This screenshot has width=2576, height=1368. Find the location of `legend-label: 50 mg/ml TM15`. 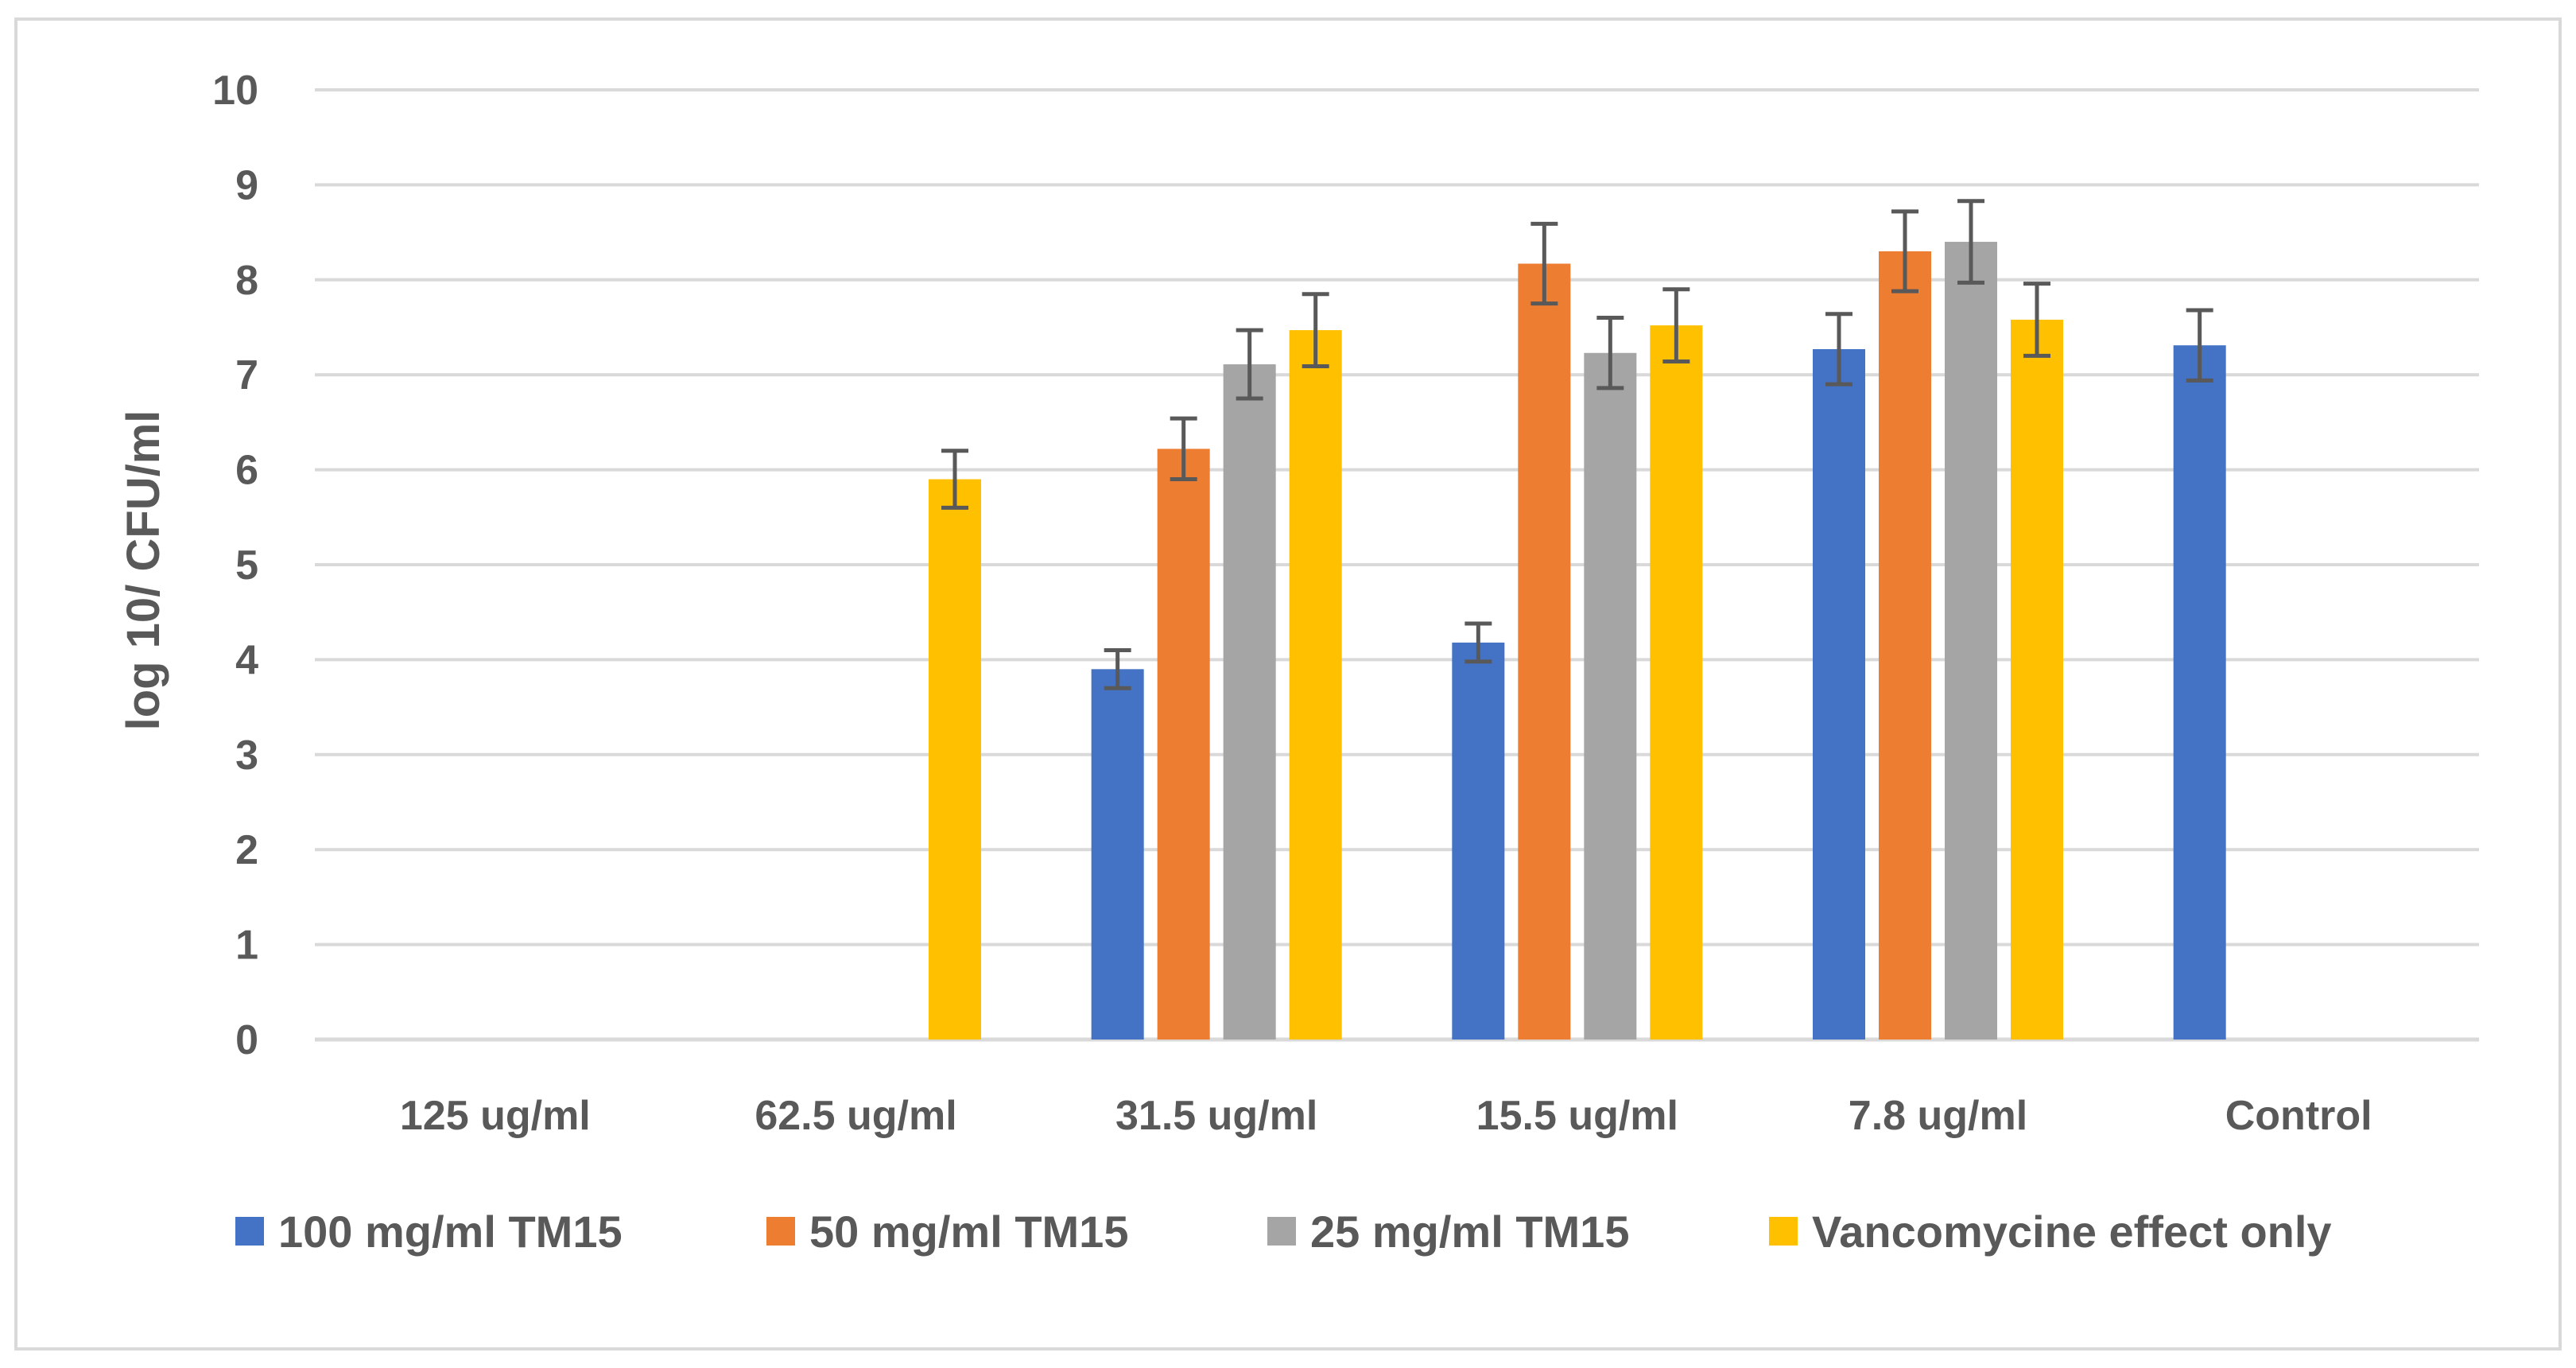

legend-label: 50 mg/ml TM15 is located at coordinates (968, 1232).